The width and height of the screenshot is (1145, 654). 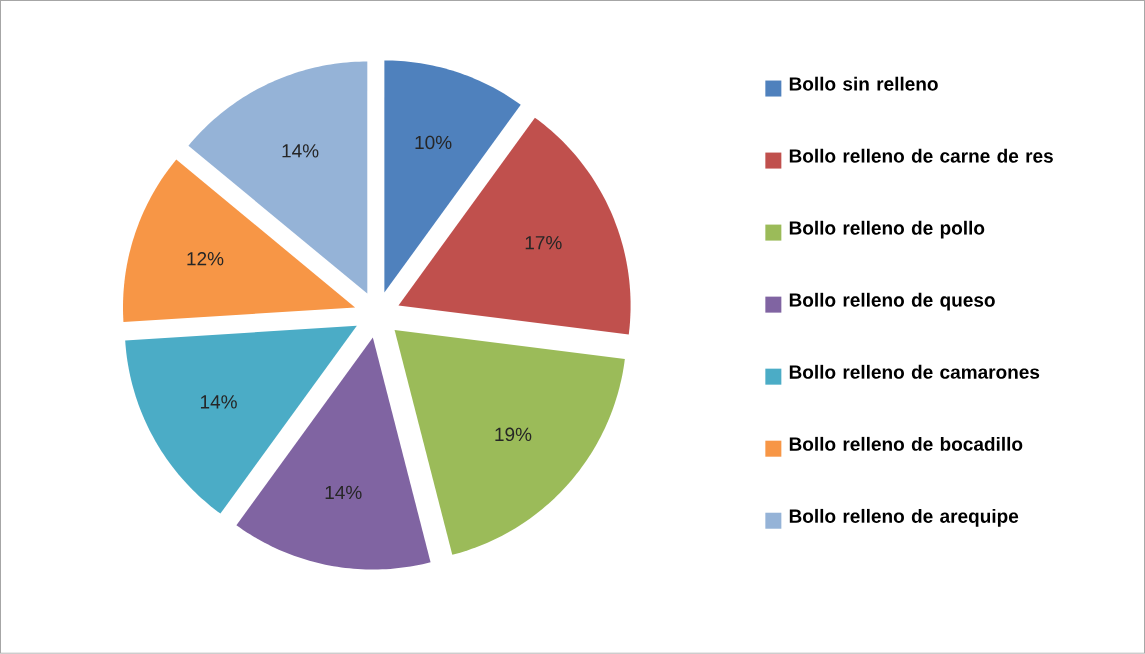 What do you see at coordinates (863, 83) in the screenshot?
I see `legend-label: Bollo sin relleno` at bounding box center [863, 83].